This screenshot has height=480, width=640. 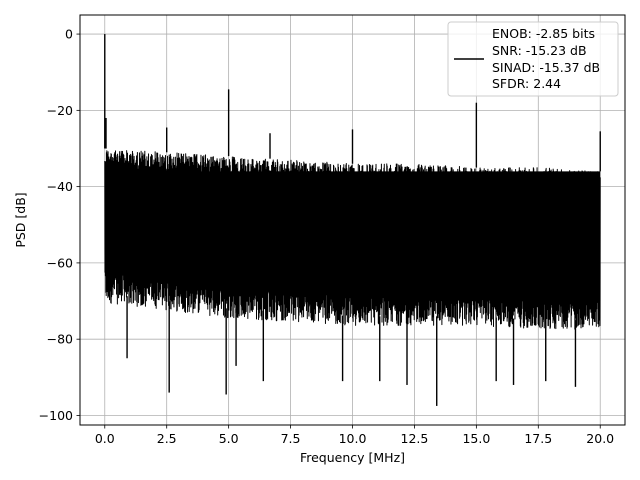 I want to click on x-axis-label: Frequency [MHz], so click(x=352, y=457).